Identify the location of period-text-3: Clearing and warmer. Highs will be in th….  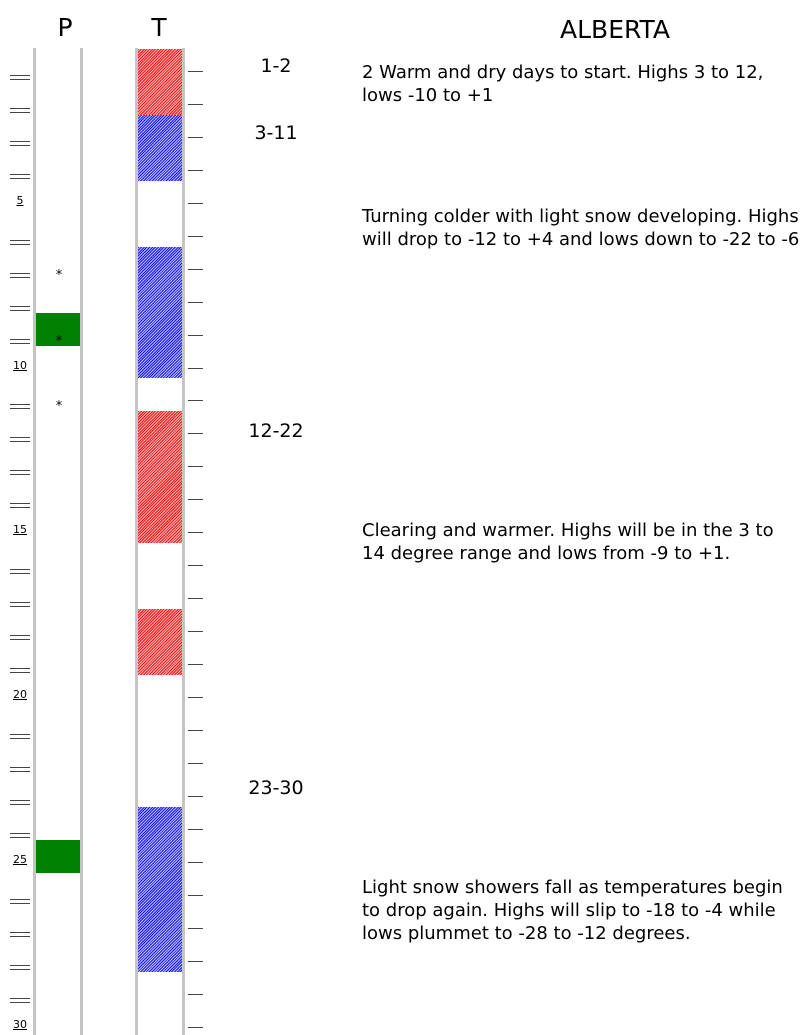
(568, 542).